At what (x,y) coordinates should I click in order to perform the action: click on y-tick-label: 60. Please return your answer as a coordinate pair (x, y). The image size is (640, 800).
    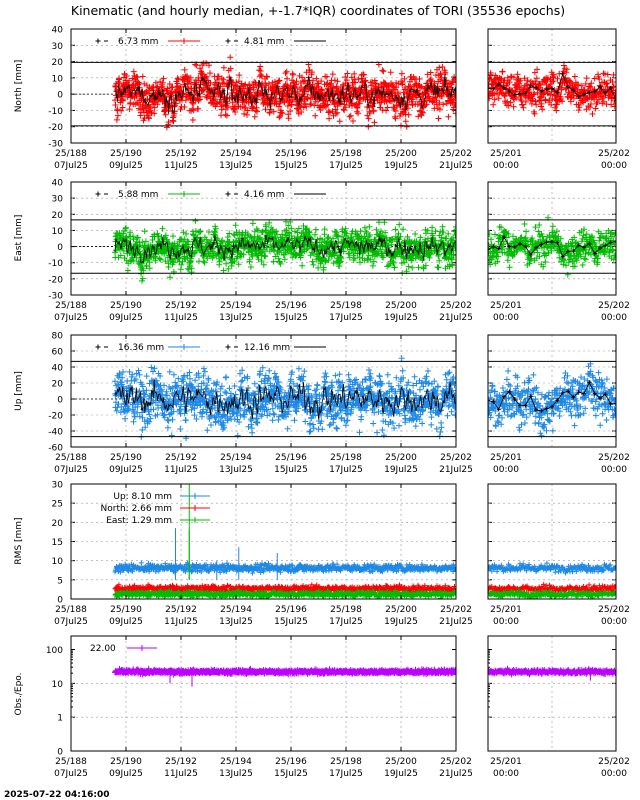
    Looking at the image, I should click on (58, 353).